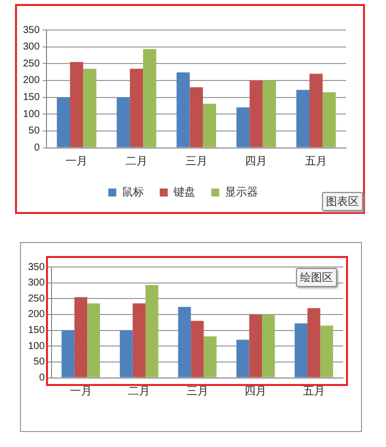  Describe the element at coordinates (316, 277) in the screenshot. I see `annotation: 绘图区` at that location.